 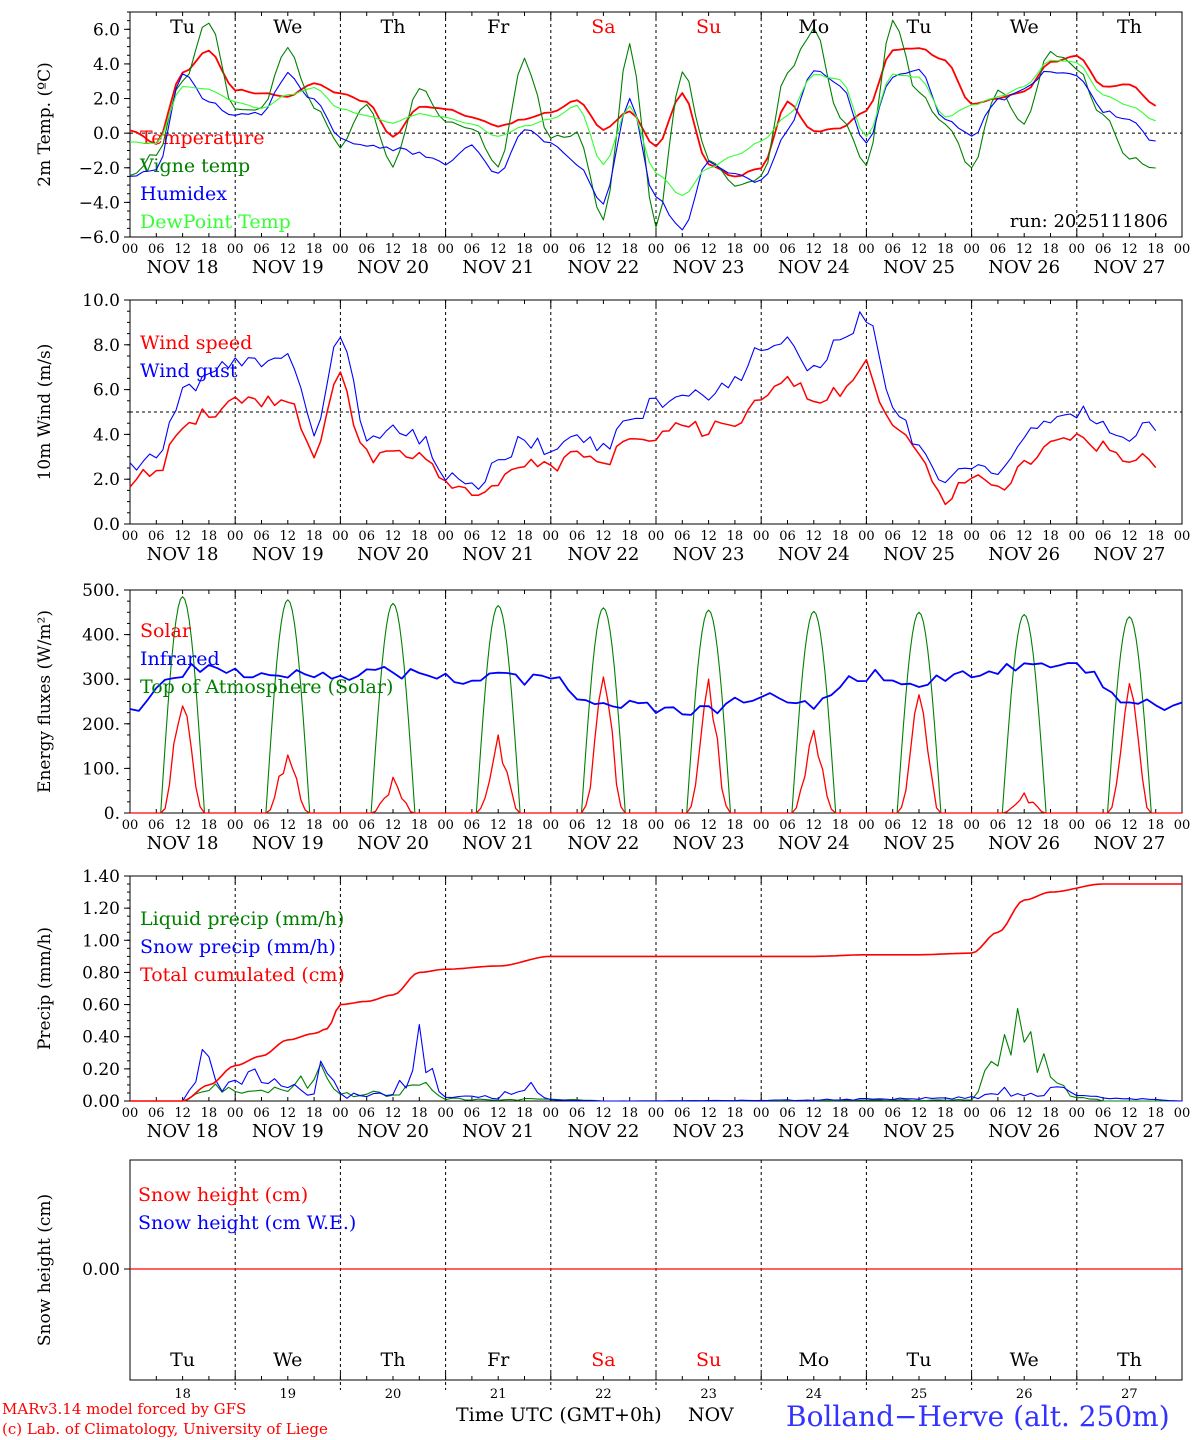 I want to click on weekday-label: Su, so click(x=708, y=1360).